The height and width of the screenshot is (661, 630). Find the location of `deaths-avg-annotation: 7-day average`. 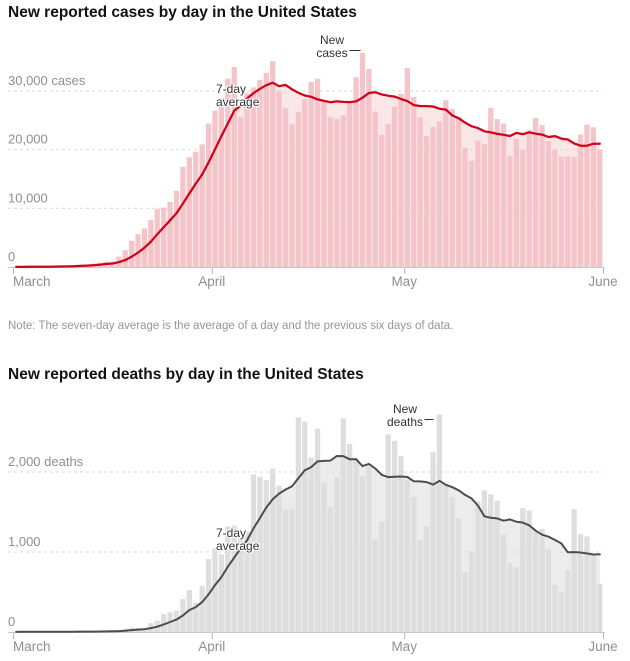

deaths-avg-annotation: 7-day average is located at coordinates (238, 539).